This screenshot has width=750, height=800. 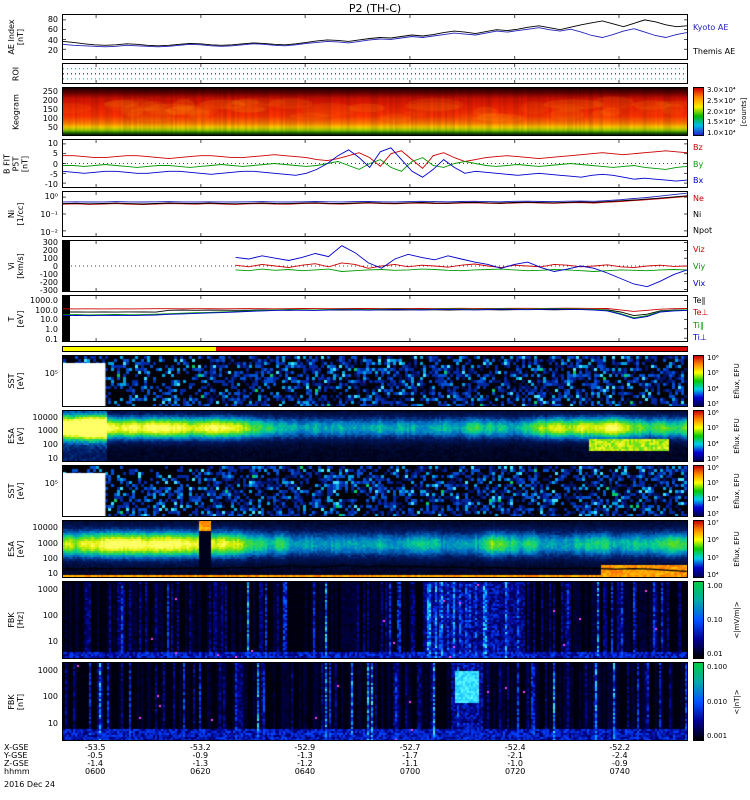 What do you see at coordinates (200, 771) in the screenshot?
I see `time-tick-label: 0620` at bounding box center [200, 771].